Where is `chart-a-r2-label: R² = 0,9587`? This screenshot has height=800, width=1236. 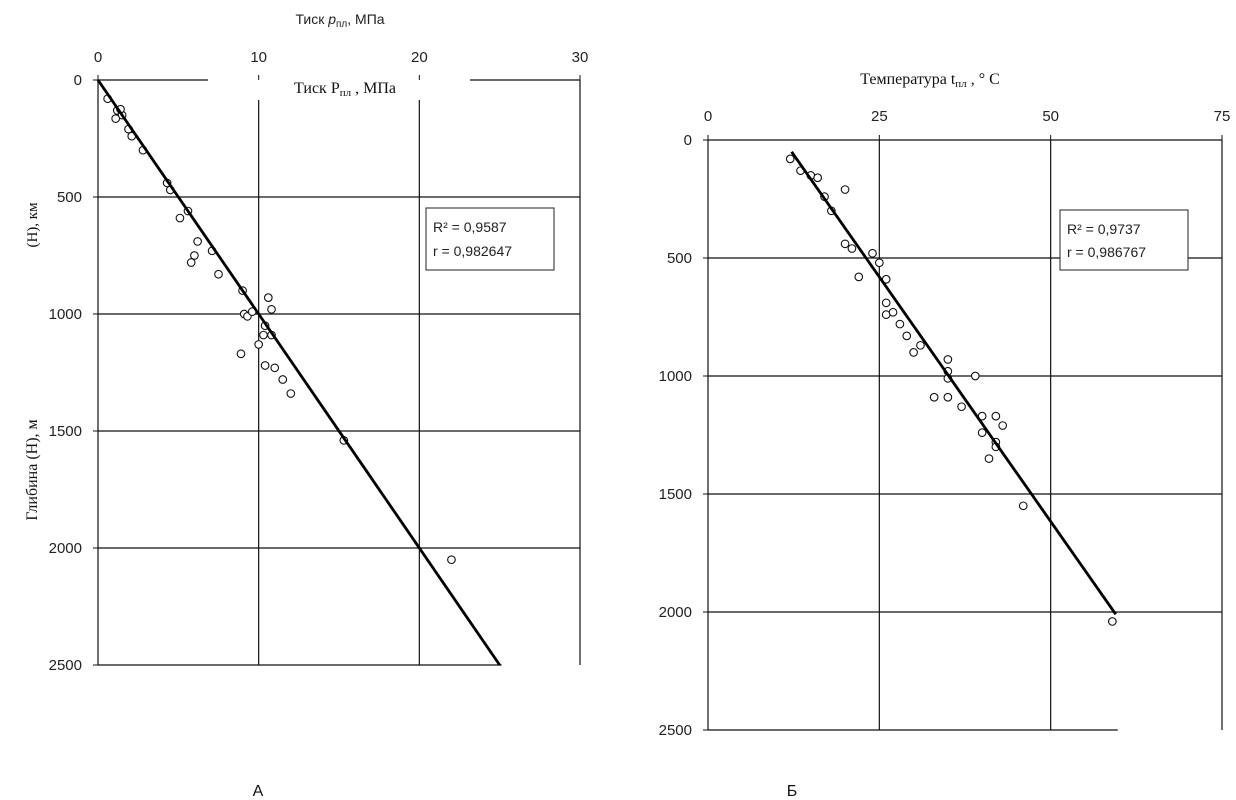 chart-a-r2-label: R² = 0,9587 is located at coordinates (470, 227).